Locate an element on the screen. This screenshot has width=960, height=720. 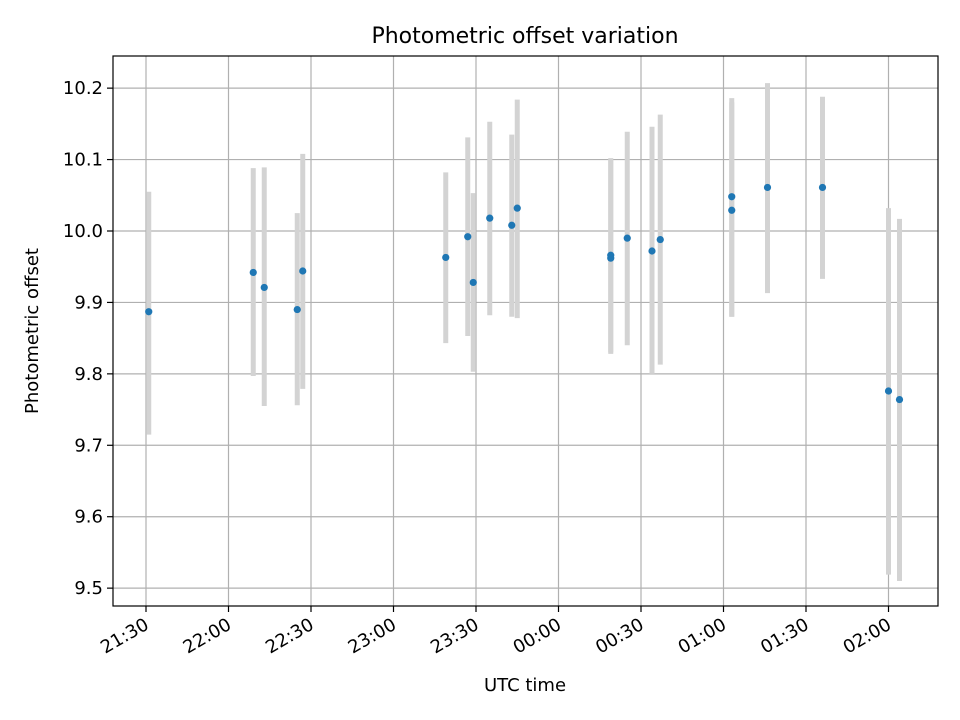
y-tick-label: 10.2 is located at coordinates (83, 88).